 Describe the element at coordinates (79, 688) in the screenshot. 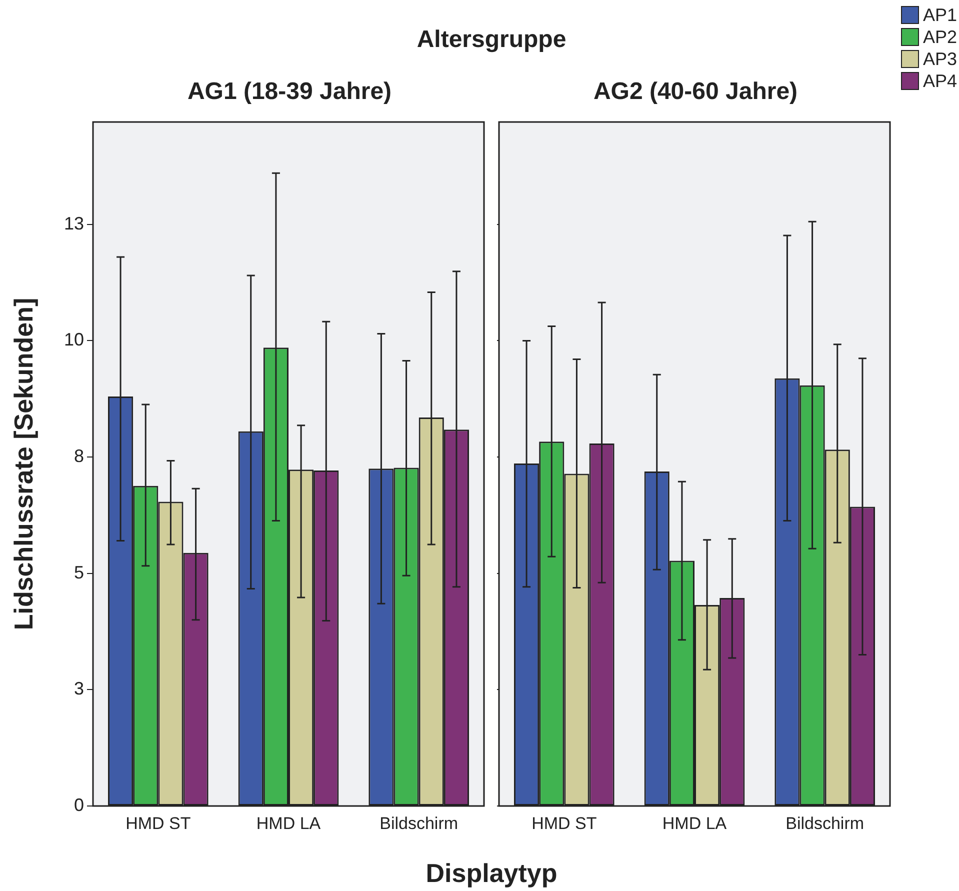

I see `y-tick-label: 3` at that location.